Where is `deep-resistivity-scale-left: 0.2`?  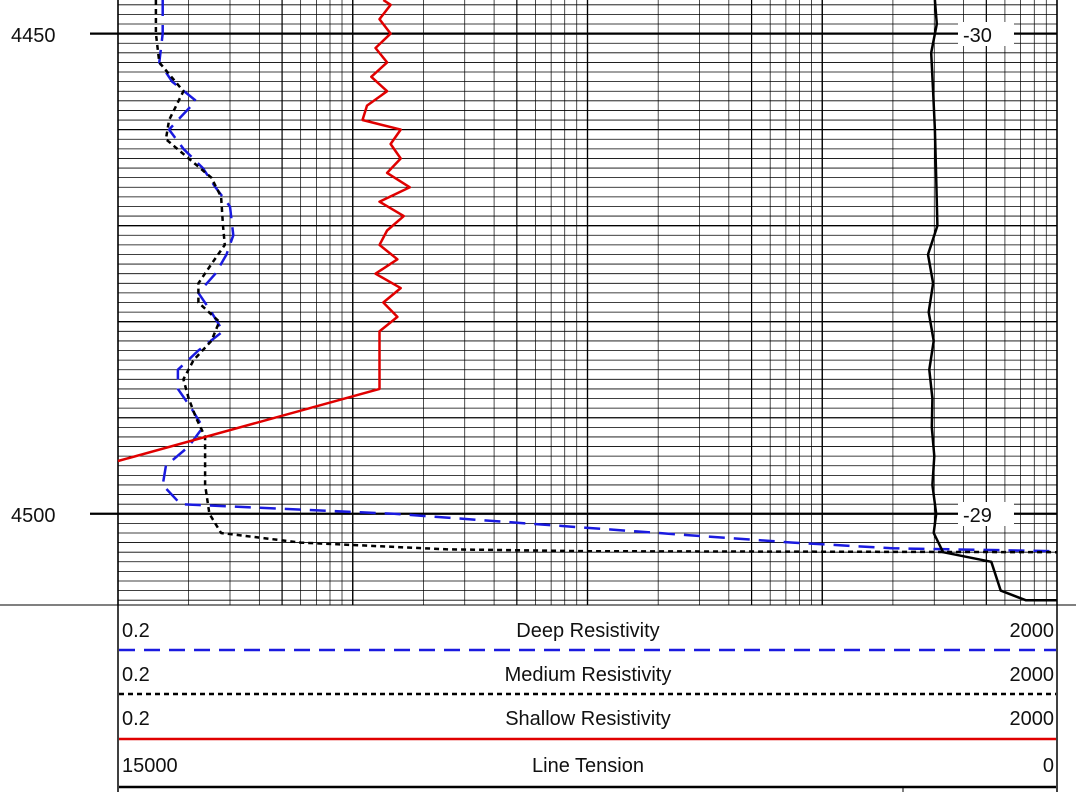
deep-resistivity-scale-left: 0.2 is located at coordinates (136, 631).